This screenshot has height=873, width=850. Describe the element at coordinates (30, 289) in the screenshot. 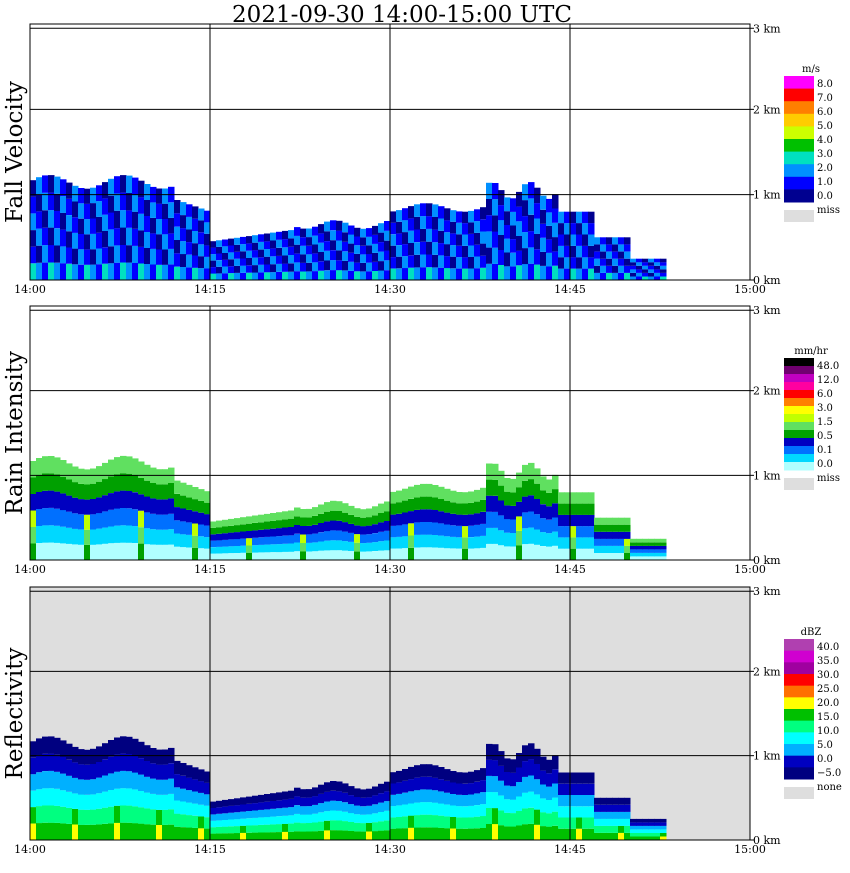

I see `x-tick-label: 14:00` at that location.